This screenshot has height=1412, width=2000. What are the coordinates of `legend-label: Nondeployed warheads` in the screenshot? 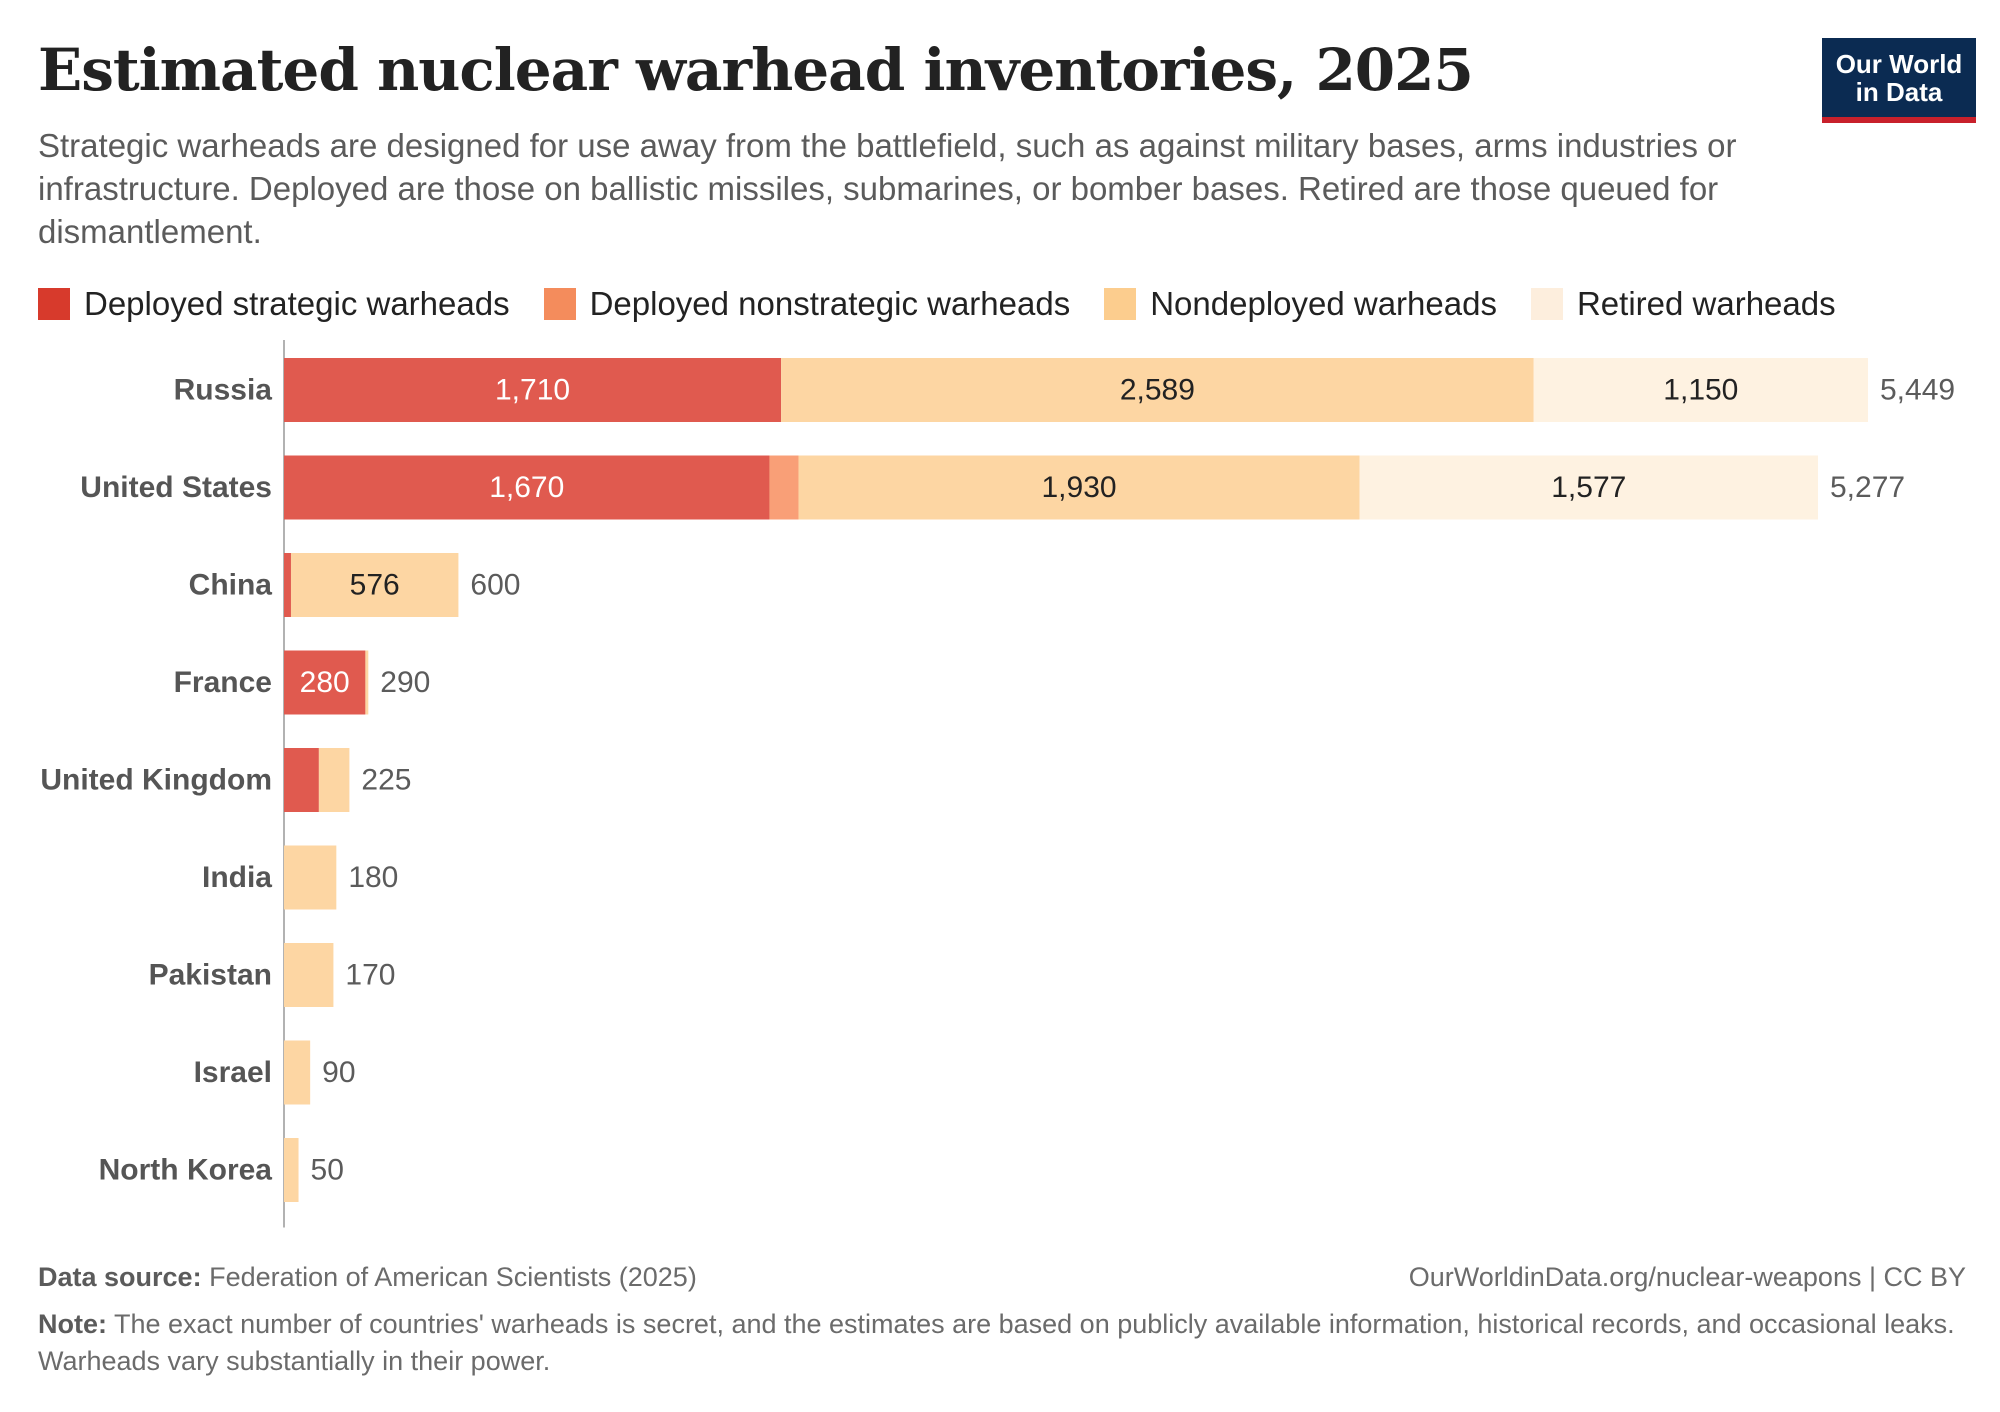 It's located at (1323, 303).